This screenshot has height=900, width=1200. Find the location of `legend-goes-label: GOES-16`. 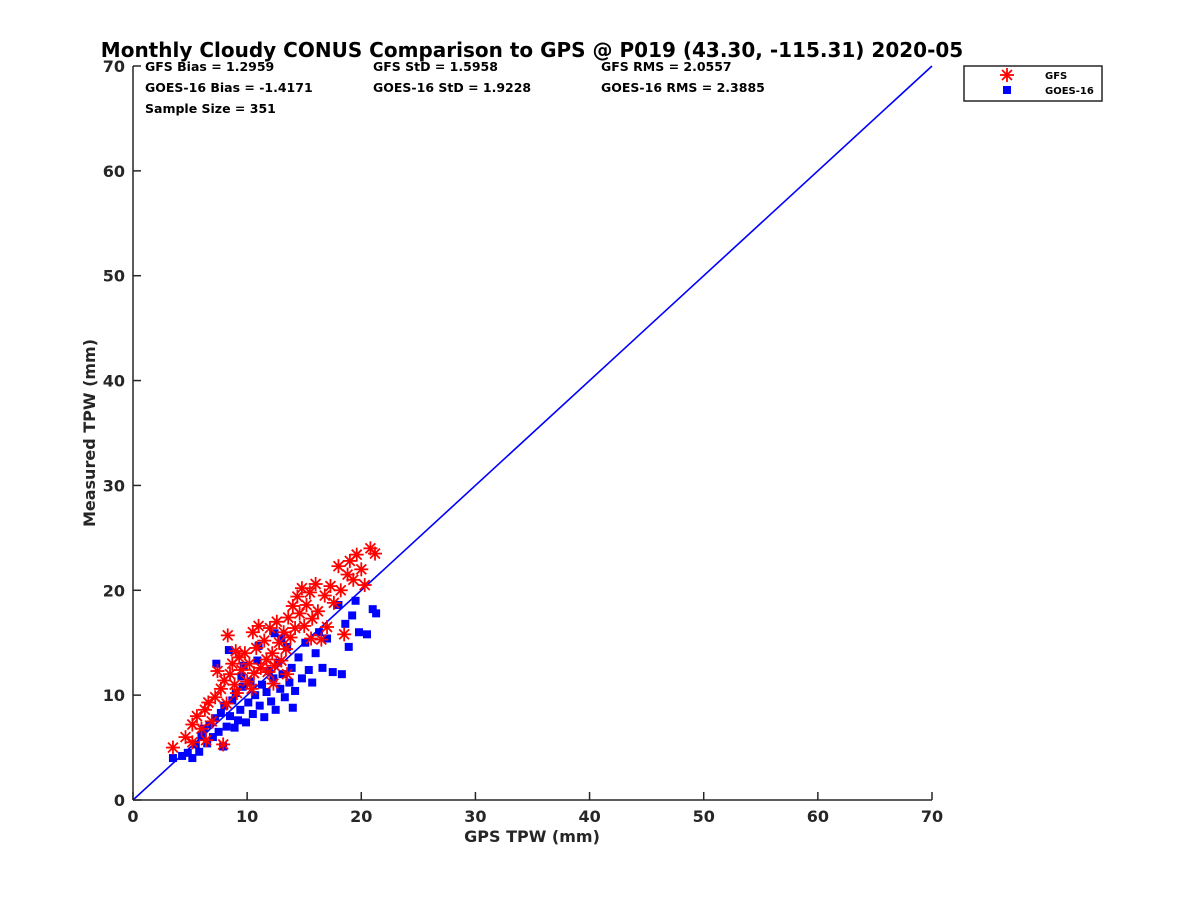

legend-goes-label: GOES-16 is located at coordinates (1069, 91).